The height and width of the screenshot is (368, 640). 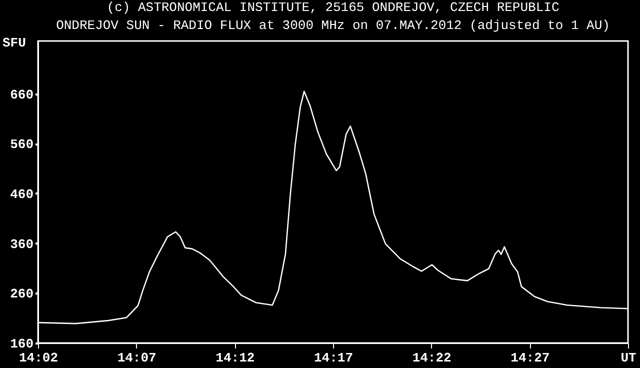 What do you see at coordinates (22, 344) in the screenshot?
I see `y-tick-label: 160` at bounding box center [22, 344].